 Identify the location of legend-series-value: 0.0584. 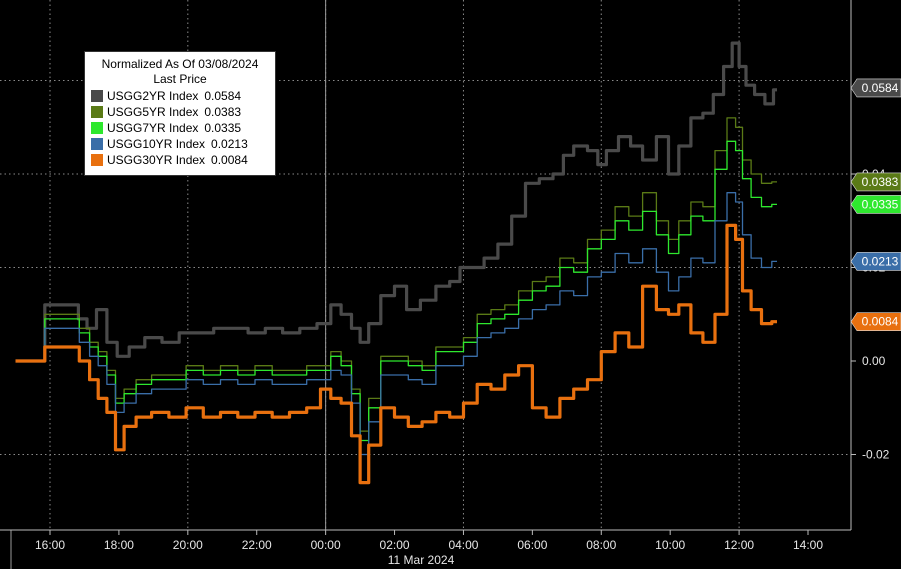
(222, 96).